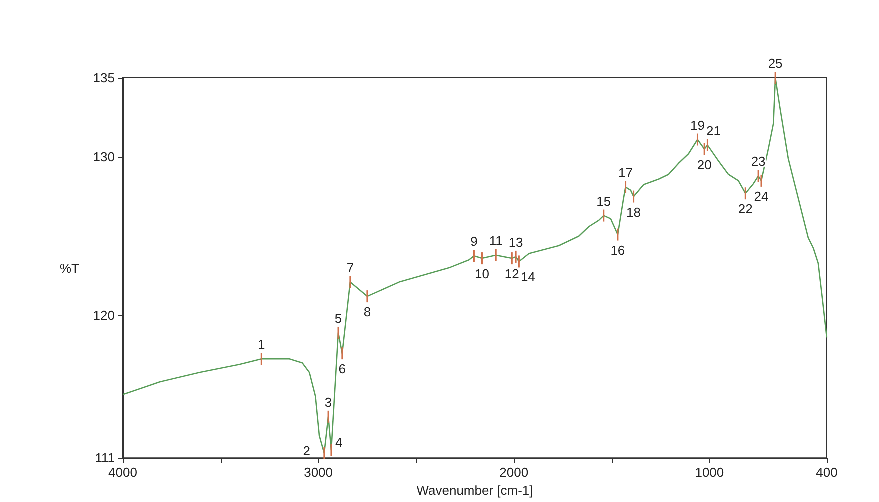 The image size is (879, 502). Describe the element at coordinates (262, 344) in the screenshot. I see `annotation: 1` at that location.